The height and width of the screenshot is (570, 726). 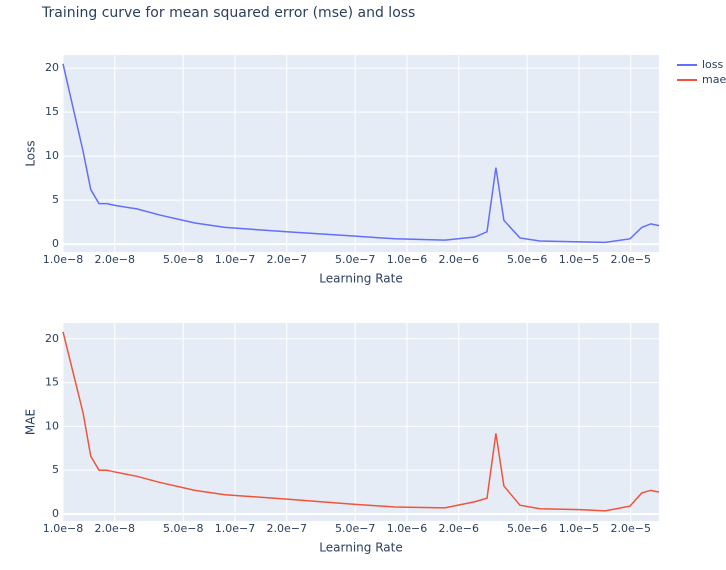 I want to click on y-axis-title: Loss, so click(x=31, y=153).